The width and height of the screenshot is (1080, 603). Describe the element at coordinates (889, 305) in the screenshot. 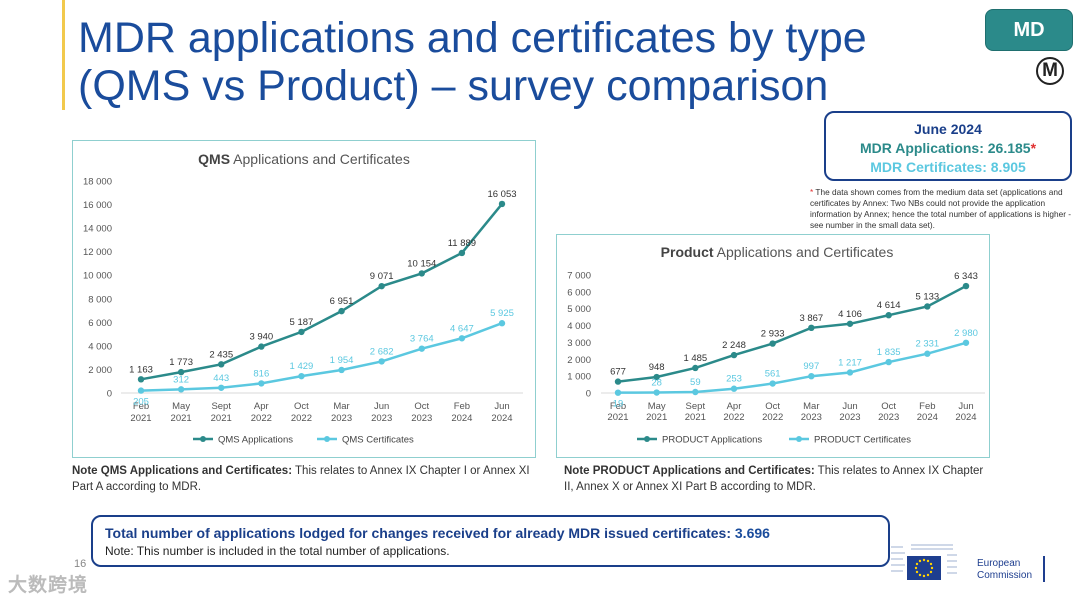

I see `data-label: 4 614` at that location.